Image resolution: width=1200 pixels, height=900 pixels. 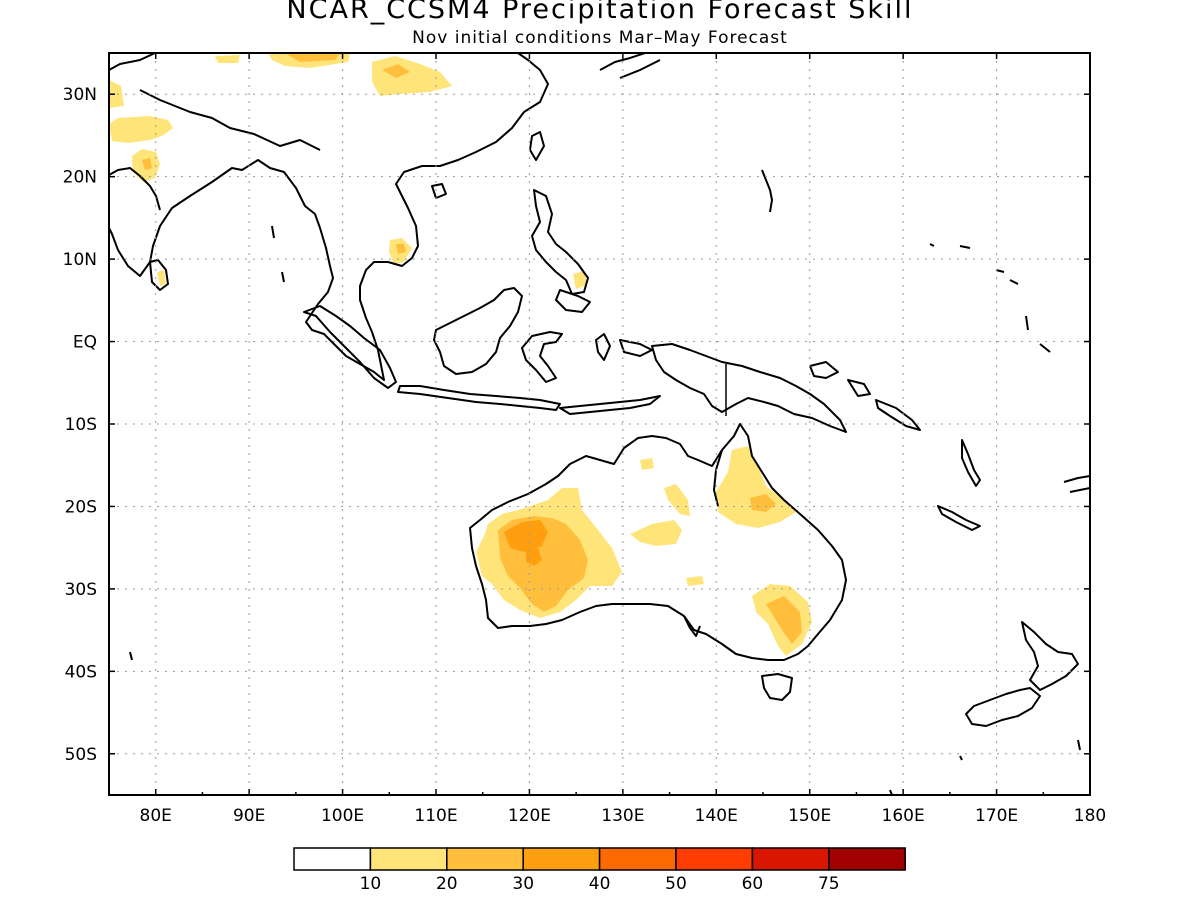 What do you see at coordinates (147, 164) in the screenshot?
I see `skill-region-nw-india-3-core` at bounding box center [147, 164].